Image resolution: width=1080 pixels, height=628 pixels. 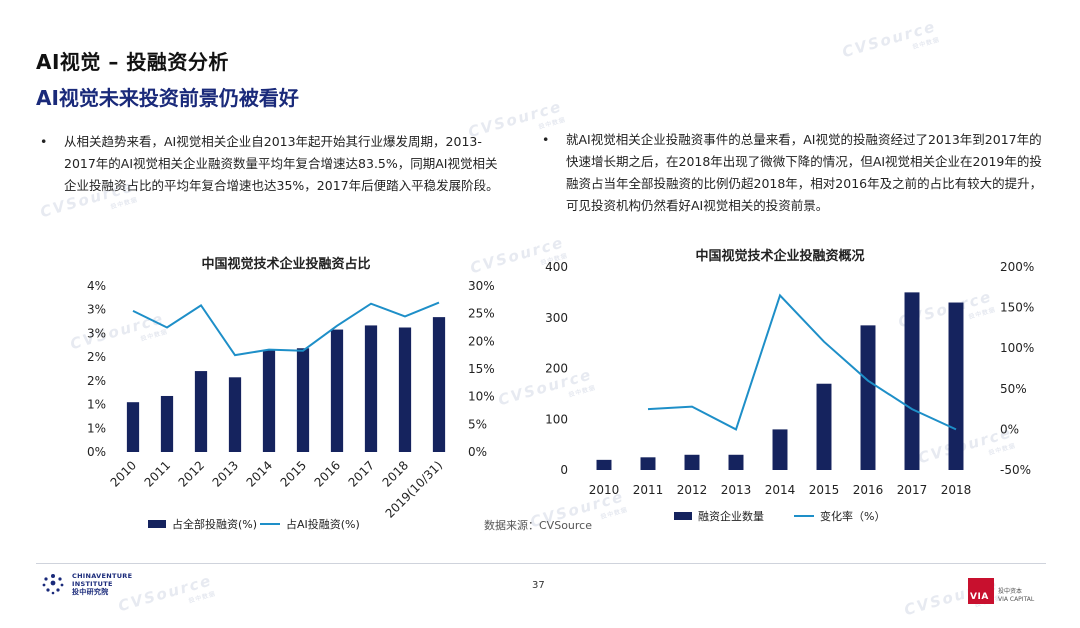 I want to click on logo-line-2: INSTITUTE, so click(x=102, y=584).